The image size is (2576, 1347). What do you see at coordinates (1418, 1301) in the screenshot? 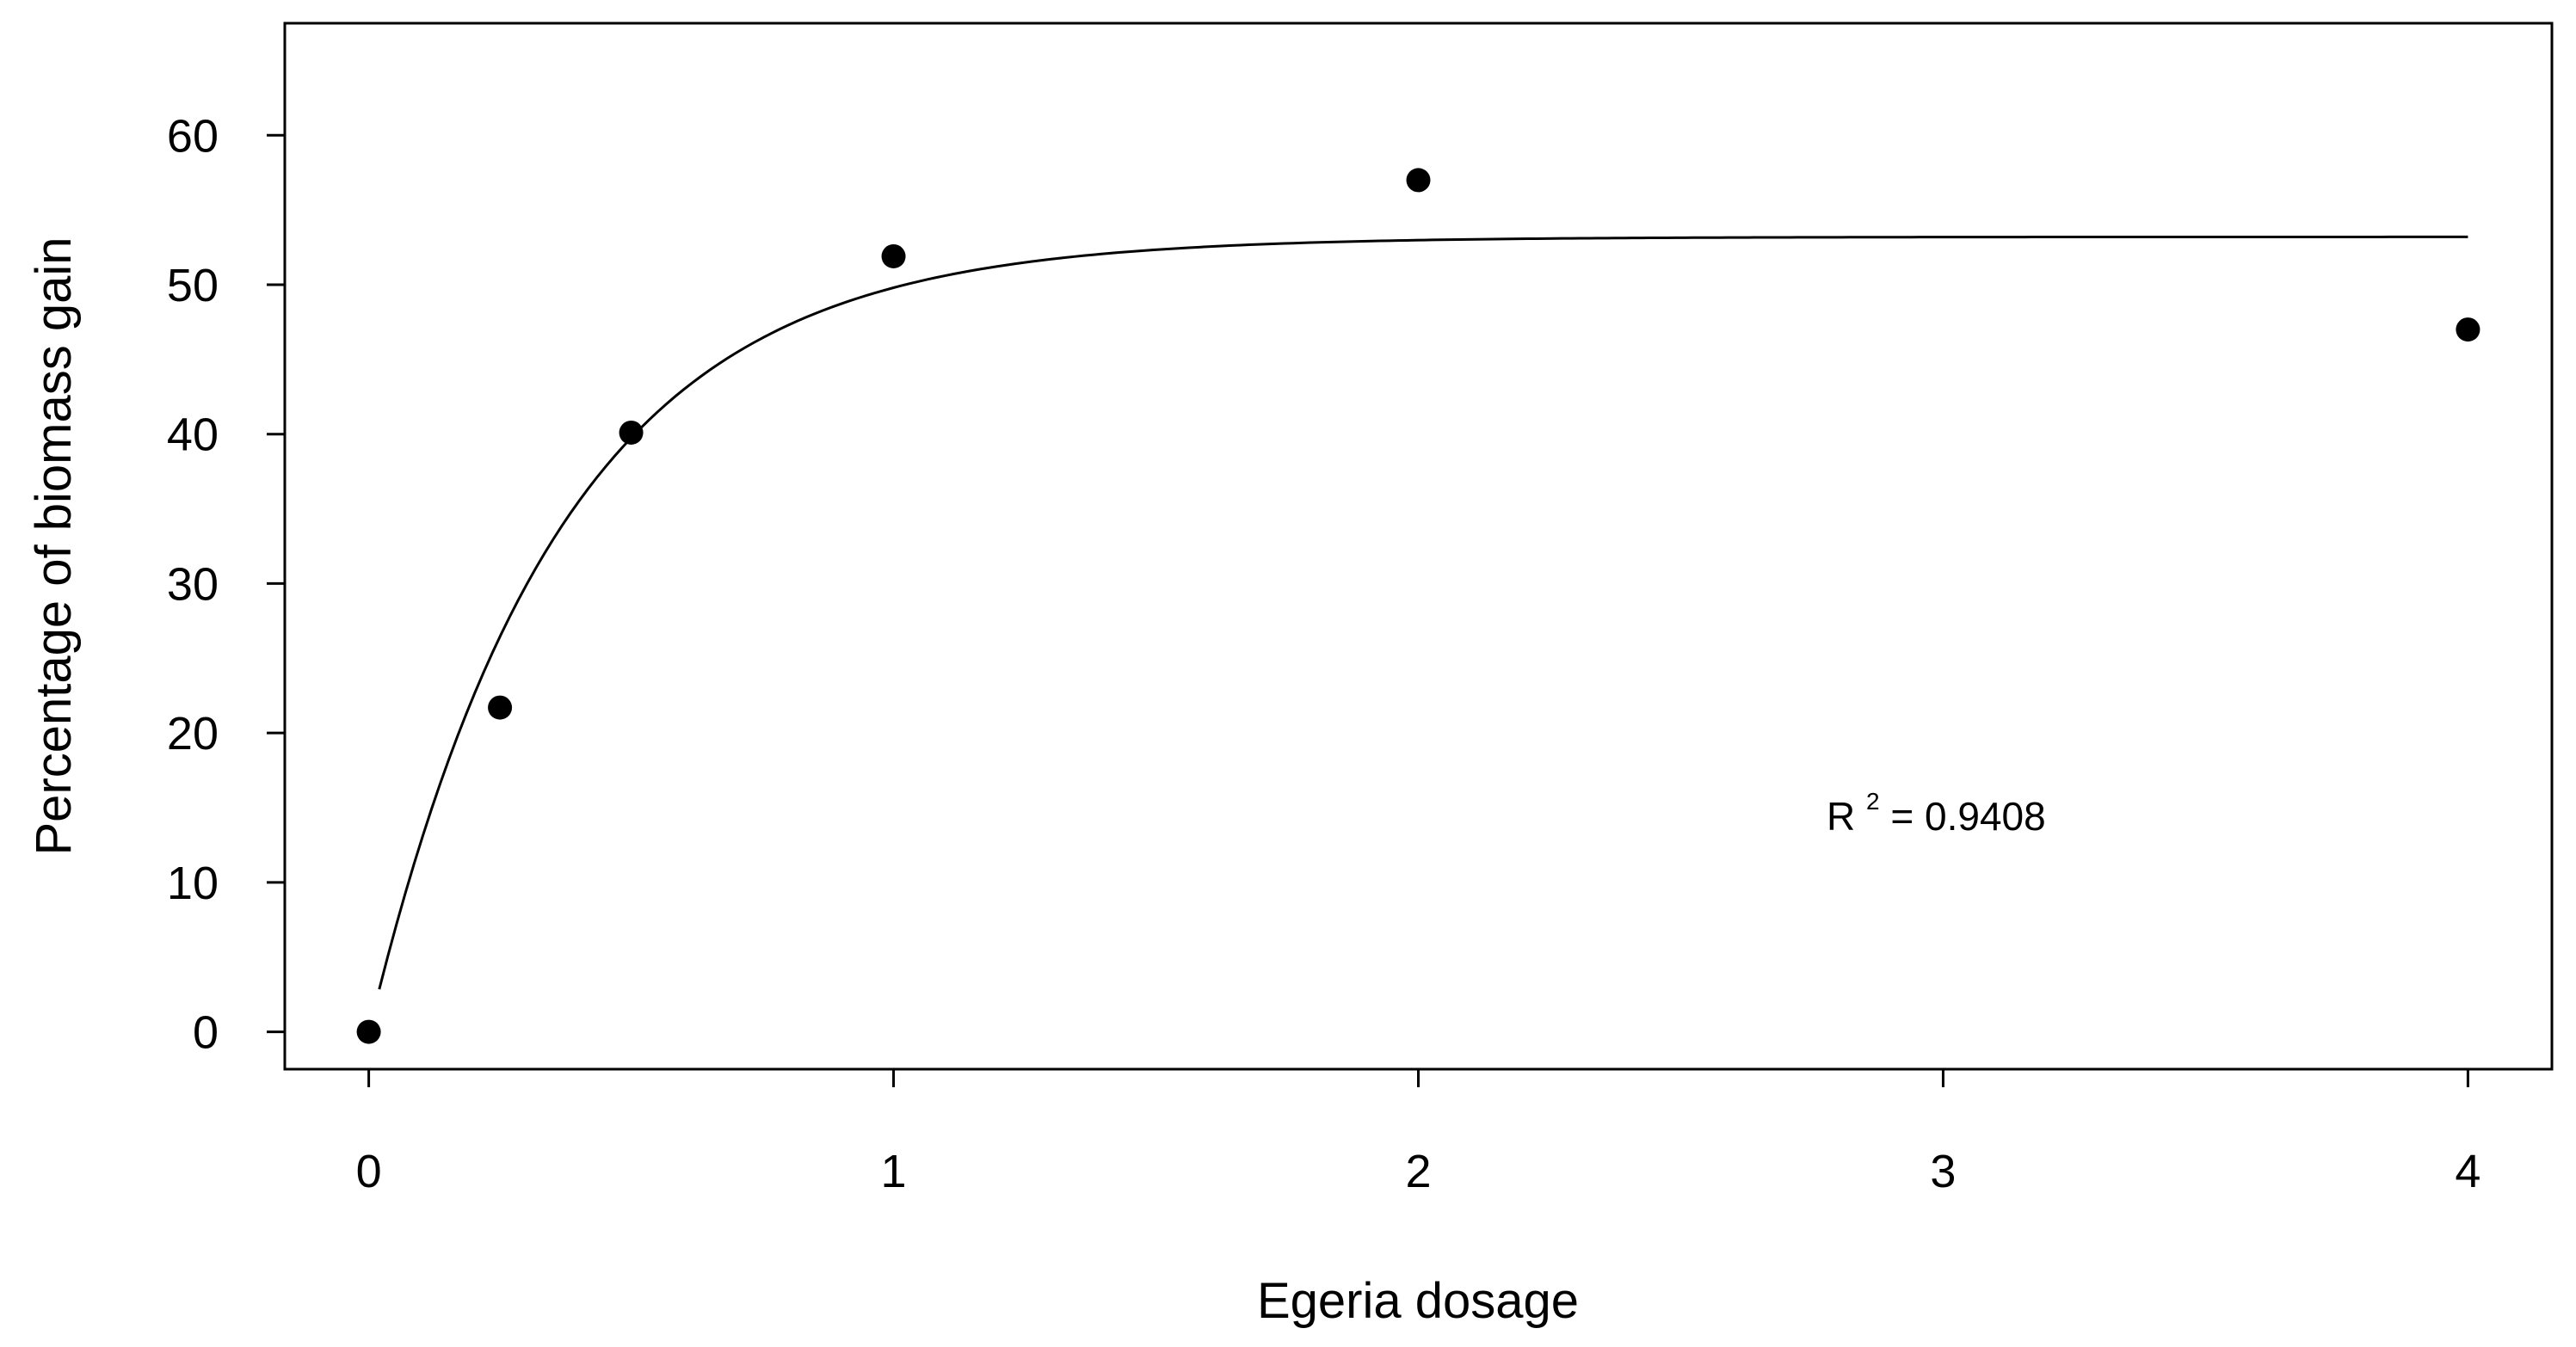
I see `x-axis-title: Egeria dosage` at bounding box center [1418, 1301].